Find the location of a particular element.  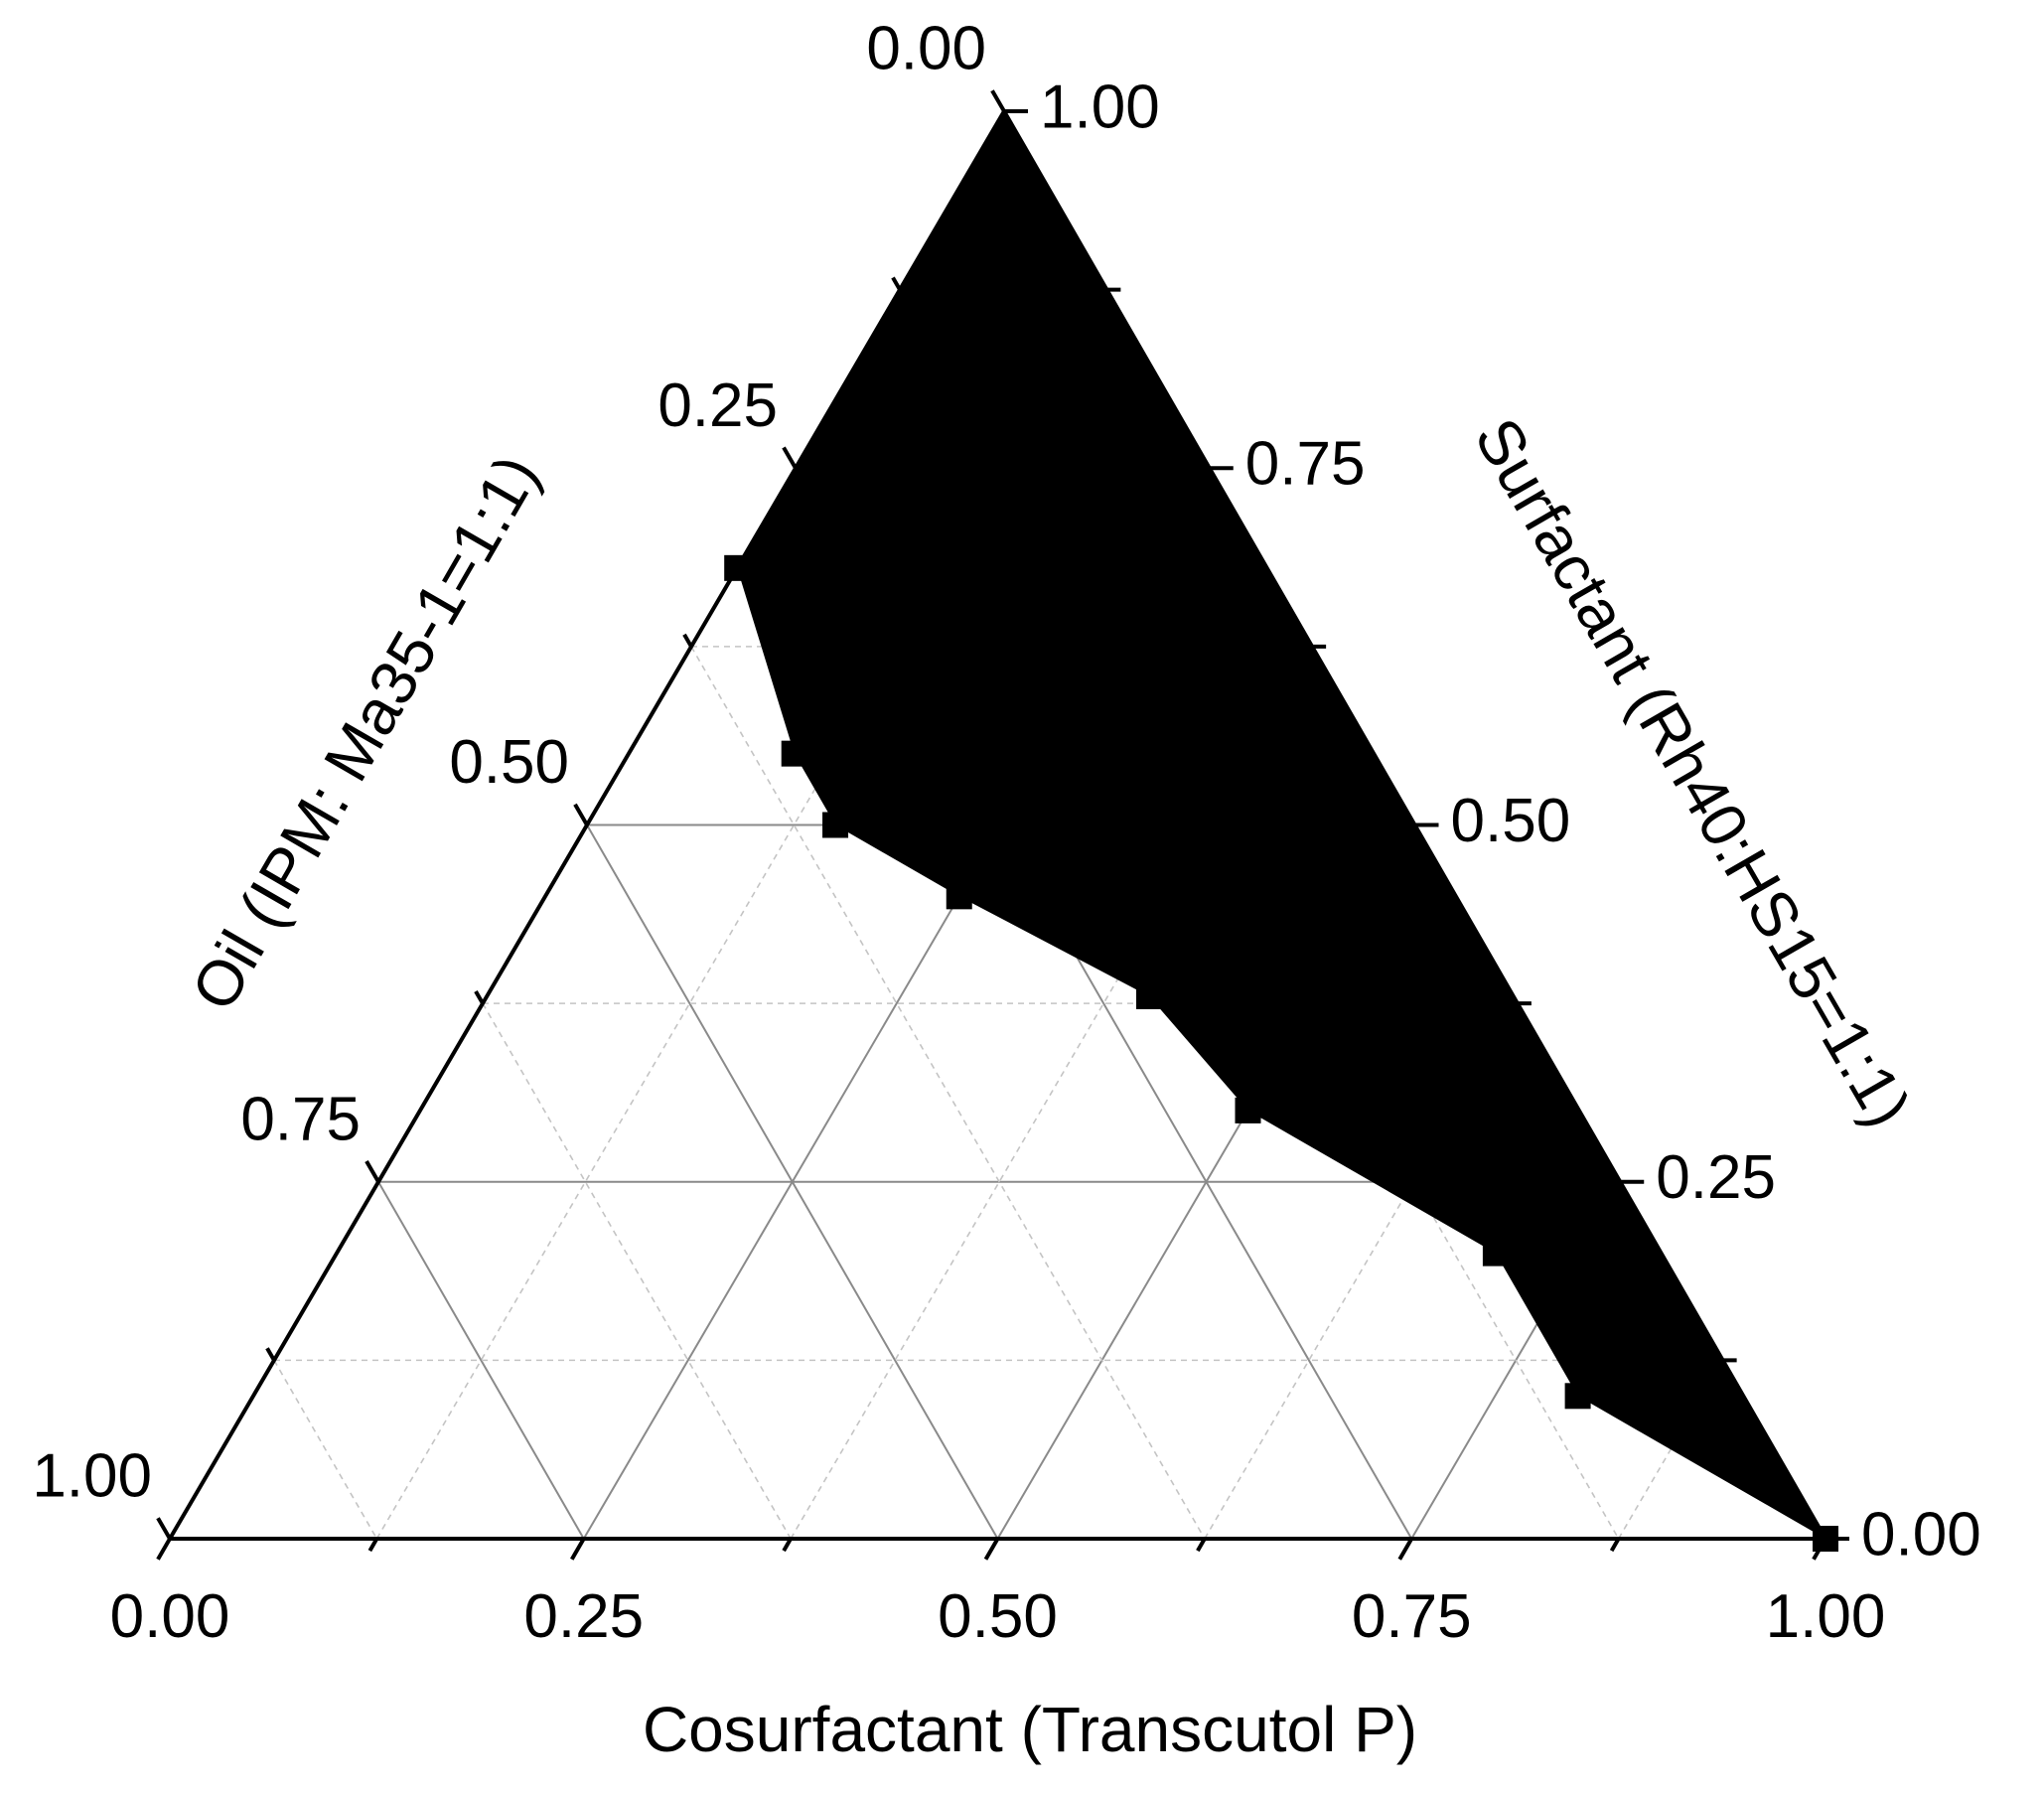

x-axis-title: Cosurfactant (Transcutol P) is located at coordinates (1030, 1729).